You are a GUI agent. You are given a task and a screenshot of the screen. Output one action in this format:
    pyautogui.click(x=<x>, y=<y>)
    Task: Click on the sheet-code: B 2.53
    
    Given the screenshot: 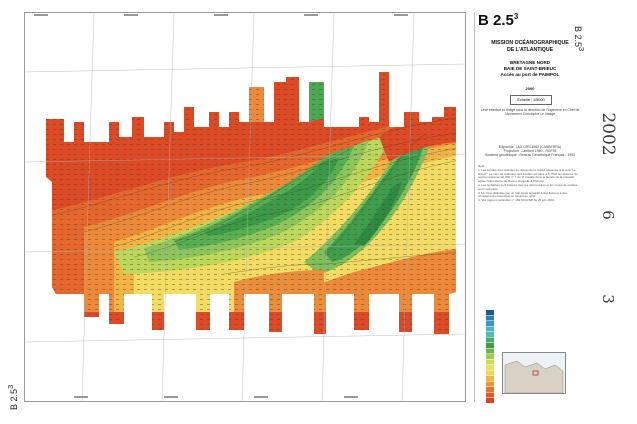 What is the action you would take?
    pyautogui.click(x=498, y=20)
    